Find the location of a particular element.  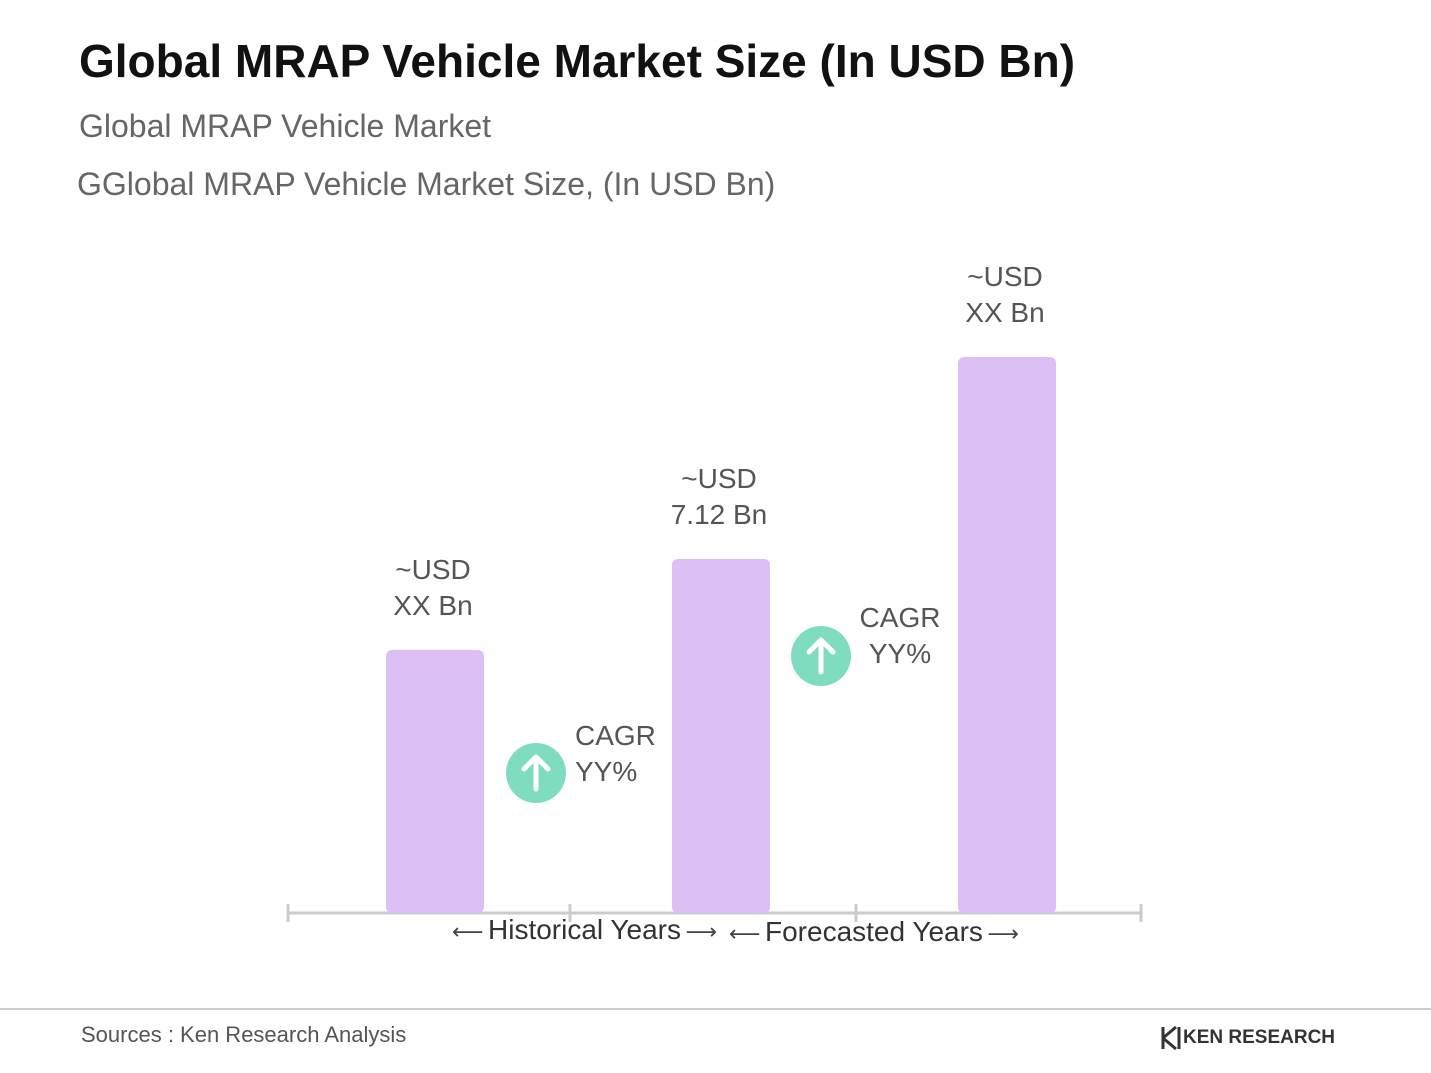

chart-subtitle: Global MRAP Vehicle Market is located at coordinates (285, 126).